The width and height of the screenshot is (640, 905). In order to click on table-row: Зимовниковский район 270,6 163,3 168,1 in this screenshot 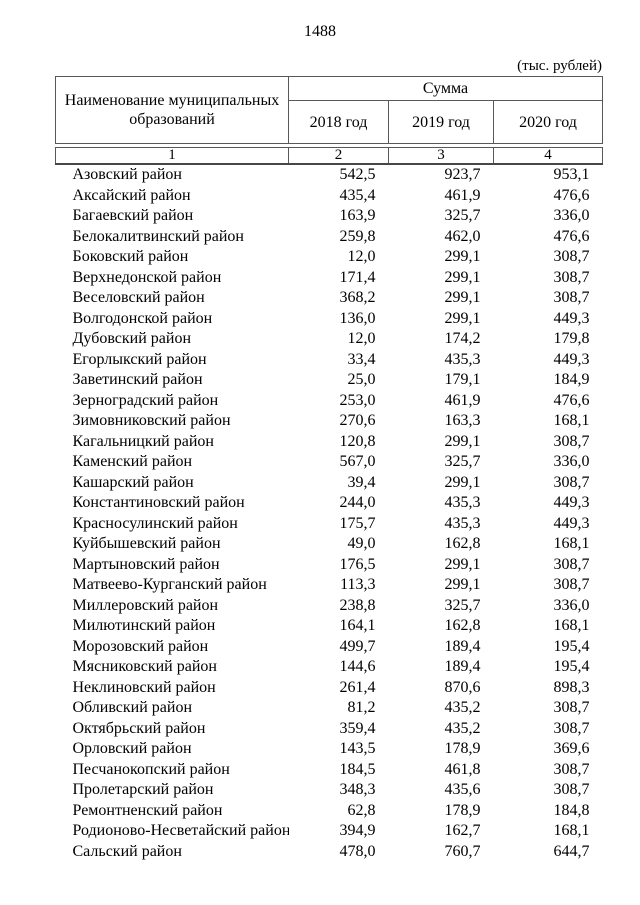, I will do `click(329, 421)`.